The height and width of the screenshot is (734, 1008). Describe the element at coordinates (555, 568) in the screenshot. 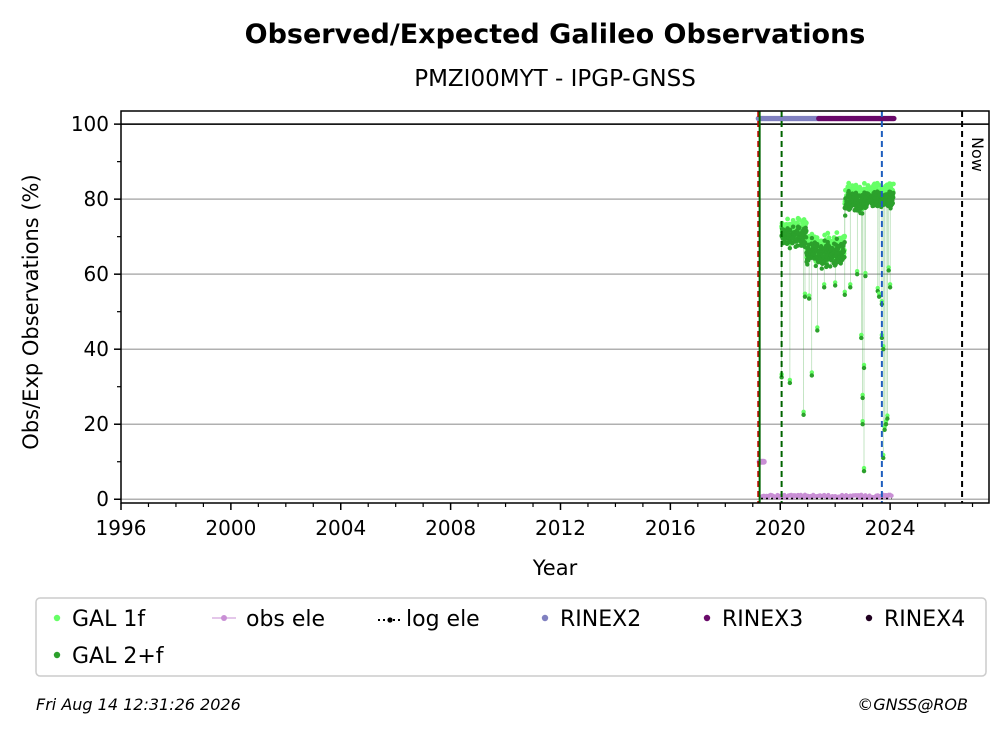

I see `x-axis-label: Year` at that location.